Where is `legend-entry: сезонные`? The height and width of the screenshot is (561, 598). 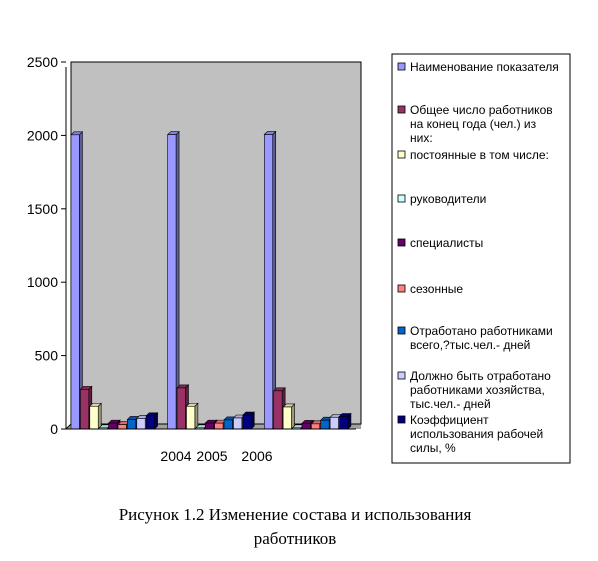 legend-entry: сезонные is located at coordinates (430, 289).